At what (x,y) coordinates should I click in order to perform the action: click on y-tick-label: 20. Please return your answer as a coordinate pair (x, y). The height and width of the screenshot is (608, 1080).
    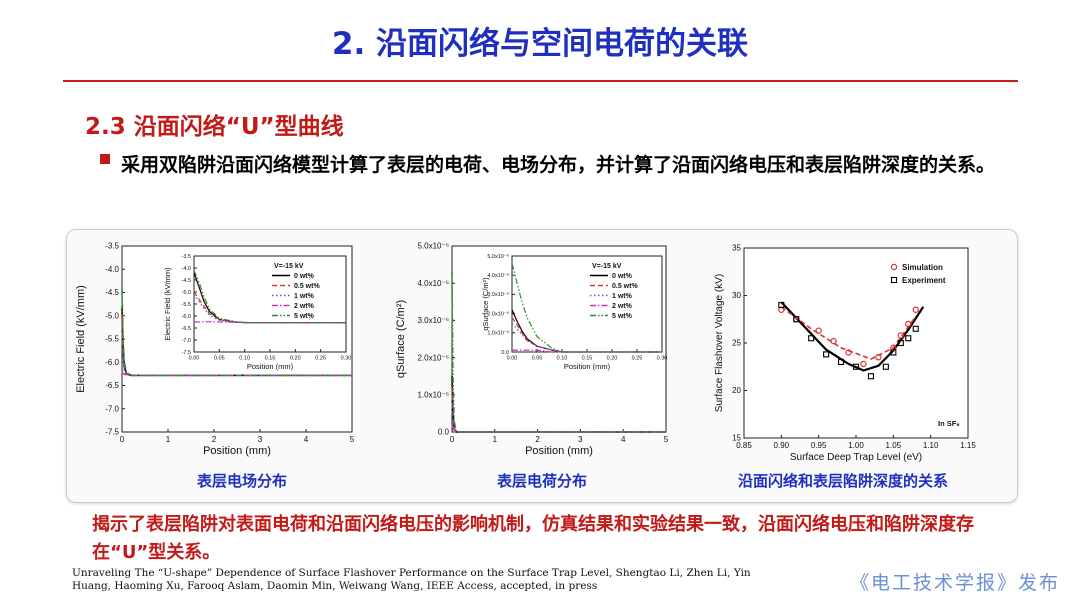
    Looking at the image, I should click on (736, 390).